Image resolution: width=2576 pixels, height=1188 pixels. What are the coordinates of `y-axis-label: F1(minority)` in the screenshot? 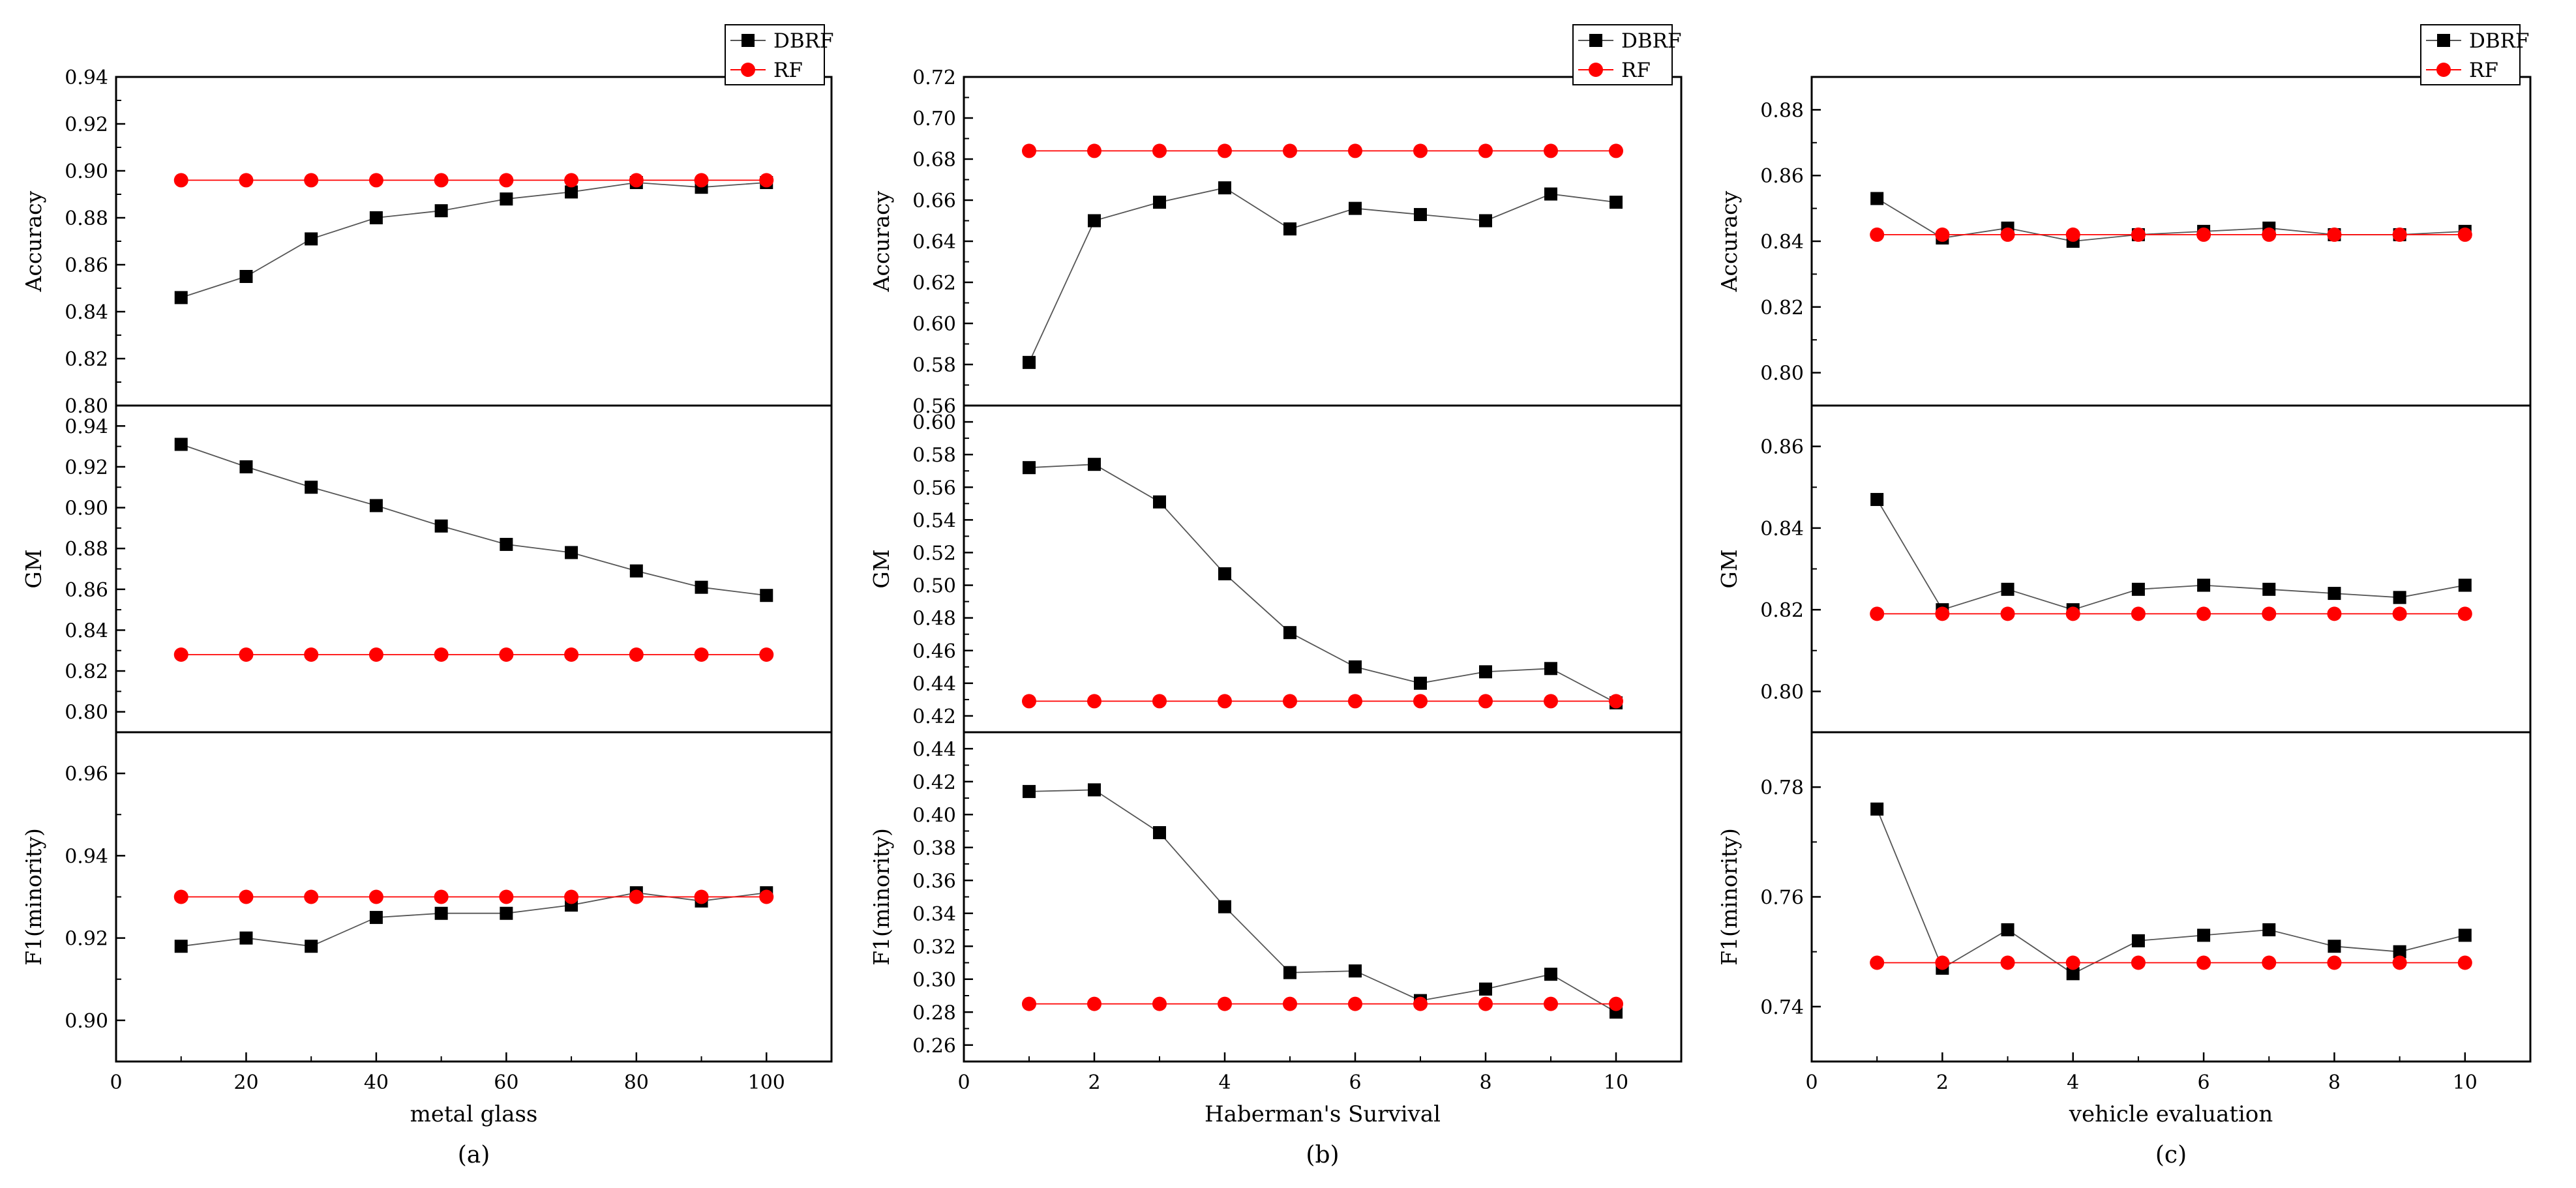 It's located at (1729, 897).